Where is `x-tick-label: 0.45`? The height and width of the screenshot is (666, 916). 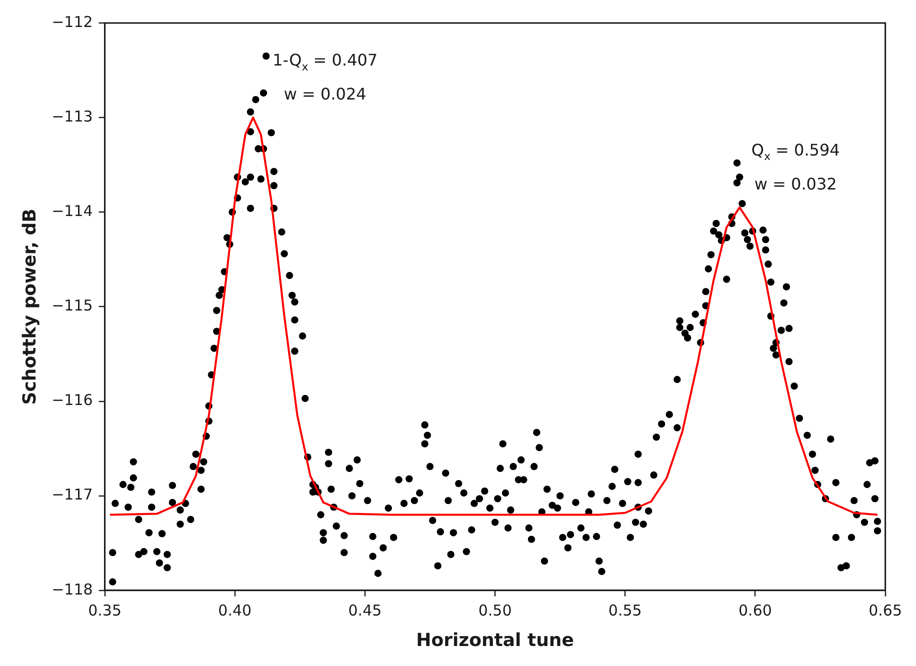
x-tick-label: 0.45 is located at coordinates (365, 610).